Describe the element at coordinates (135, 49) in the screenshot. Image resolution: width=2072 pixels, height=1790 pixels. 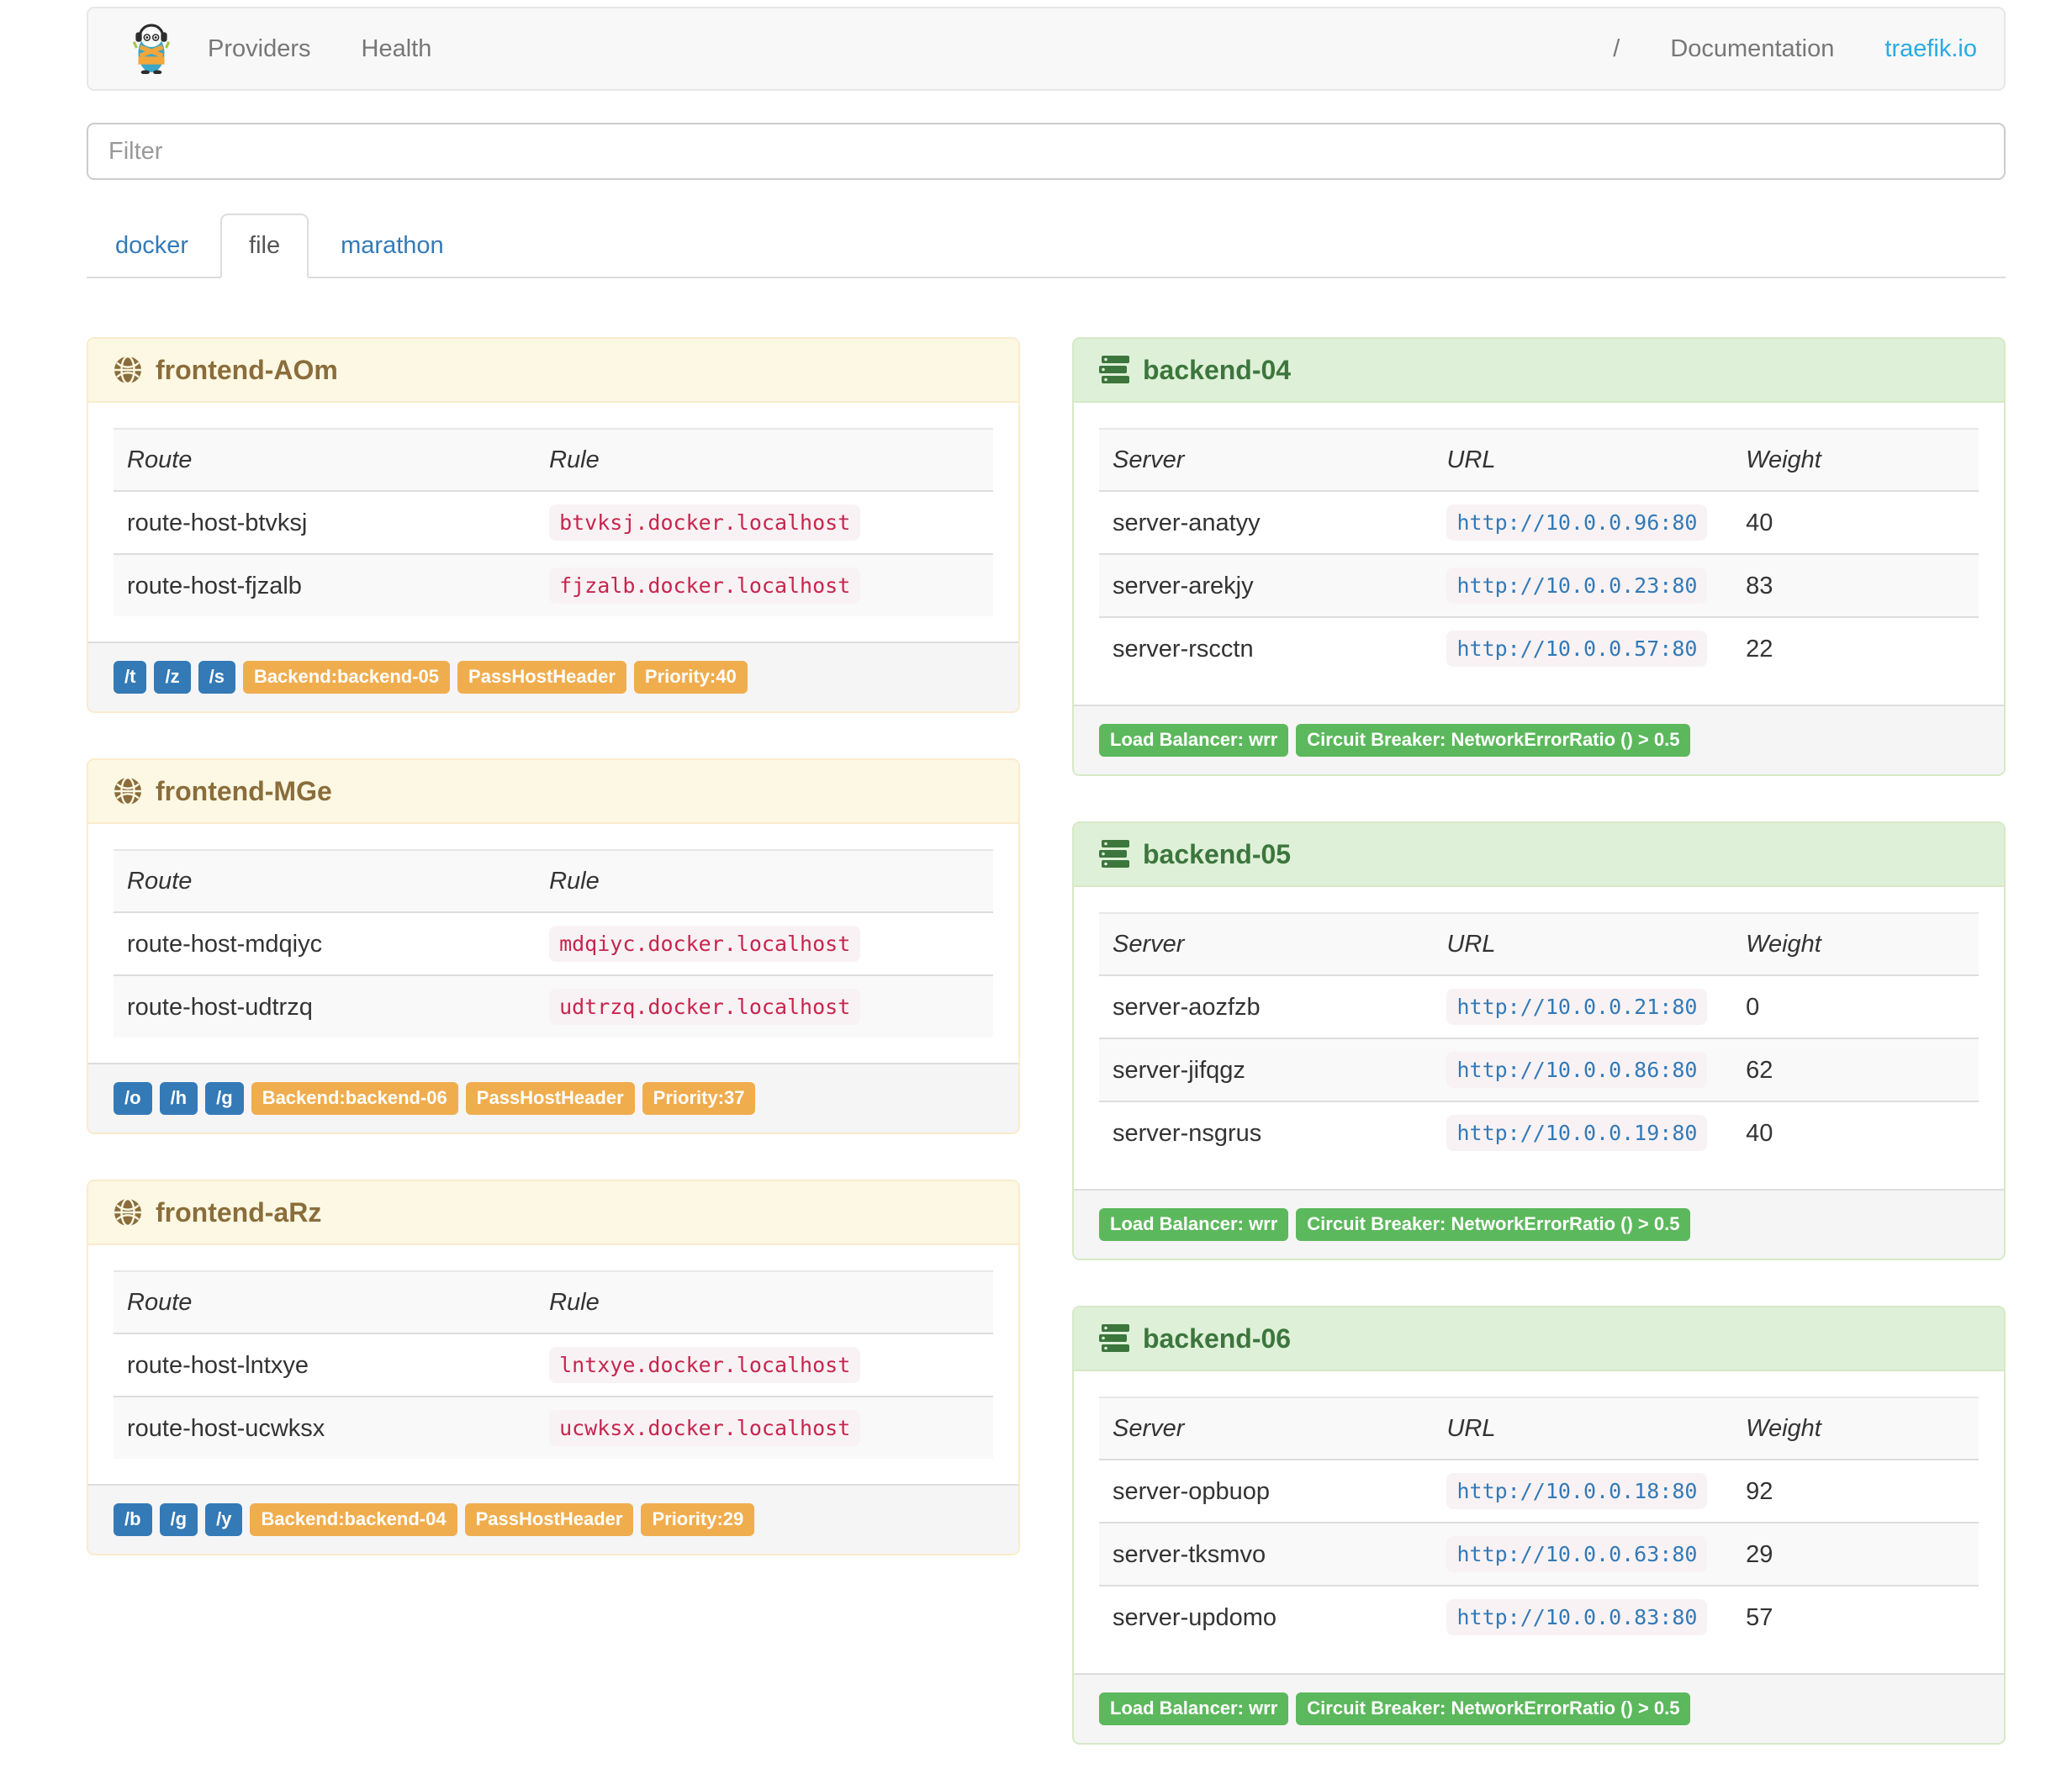
I see `traefik-logo-link` at that location.